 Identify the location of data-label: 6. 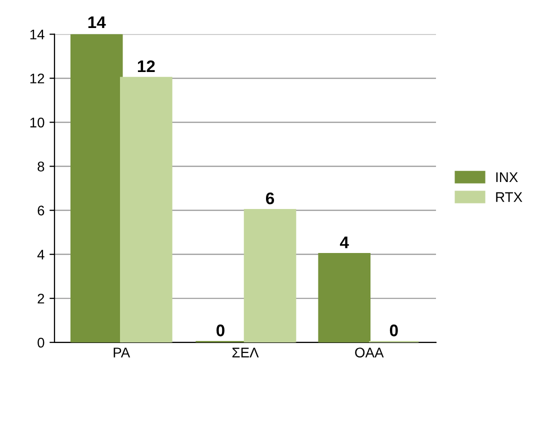
(270, 198).